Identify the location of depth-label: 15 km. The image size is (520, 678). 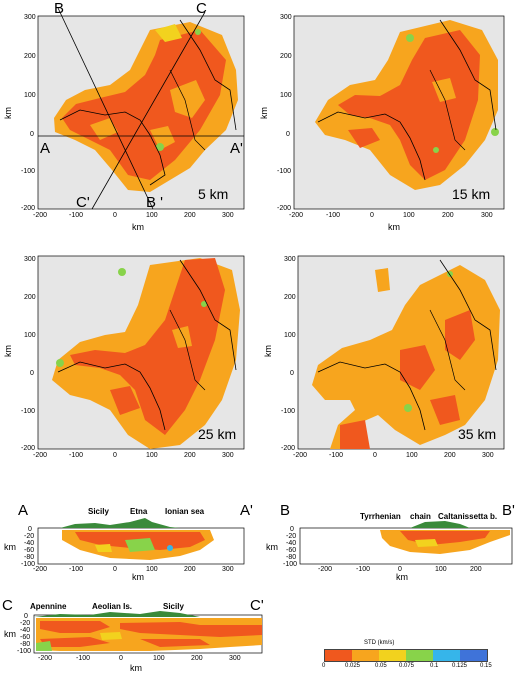
(471, 194).